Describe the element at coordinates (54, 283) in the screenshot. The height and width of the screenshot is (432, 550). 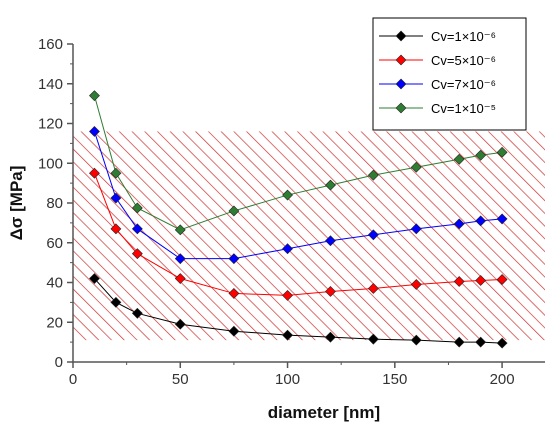
I see `y-tick-label: 40` at that location.